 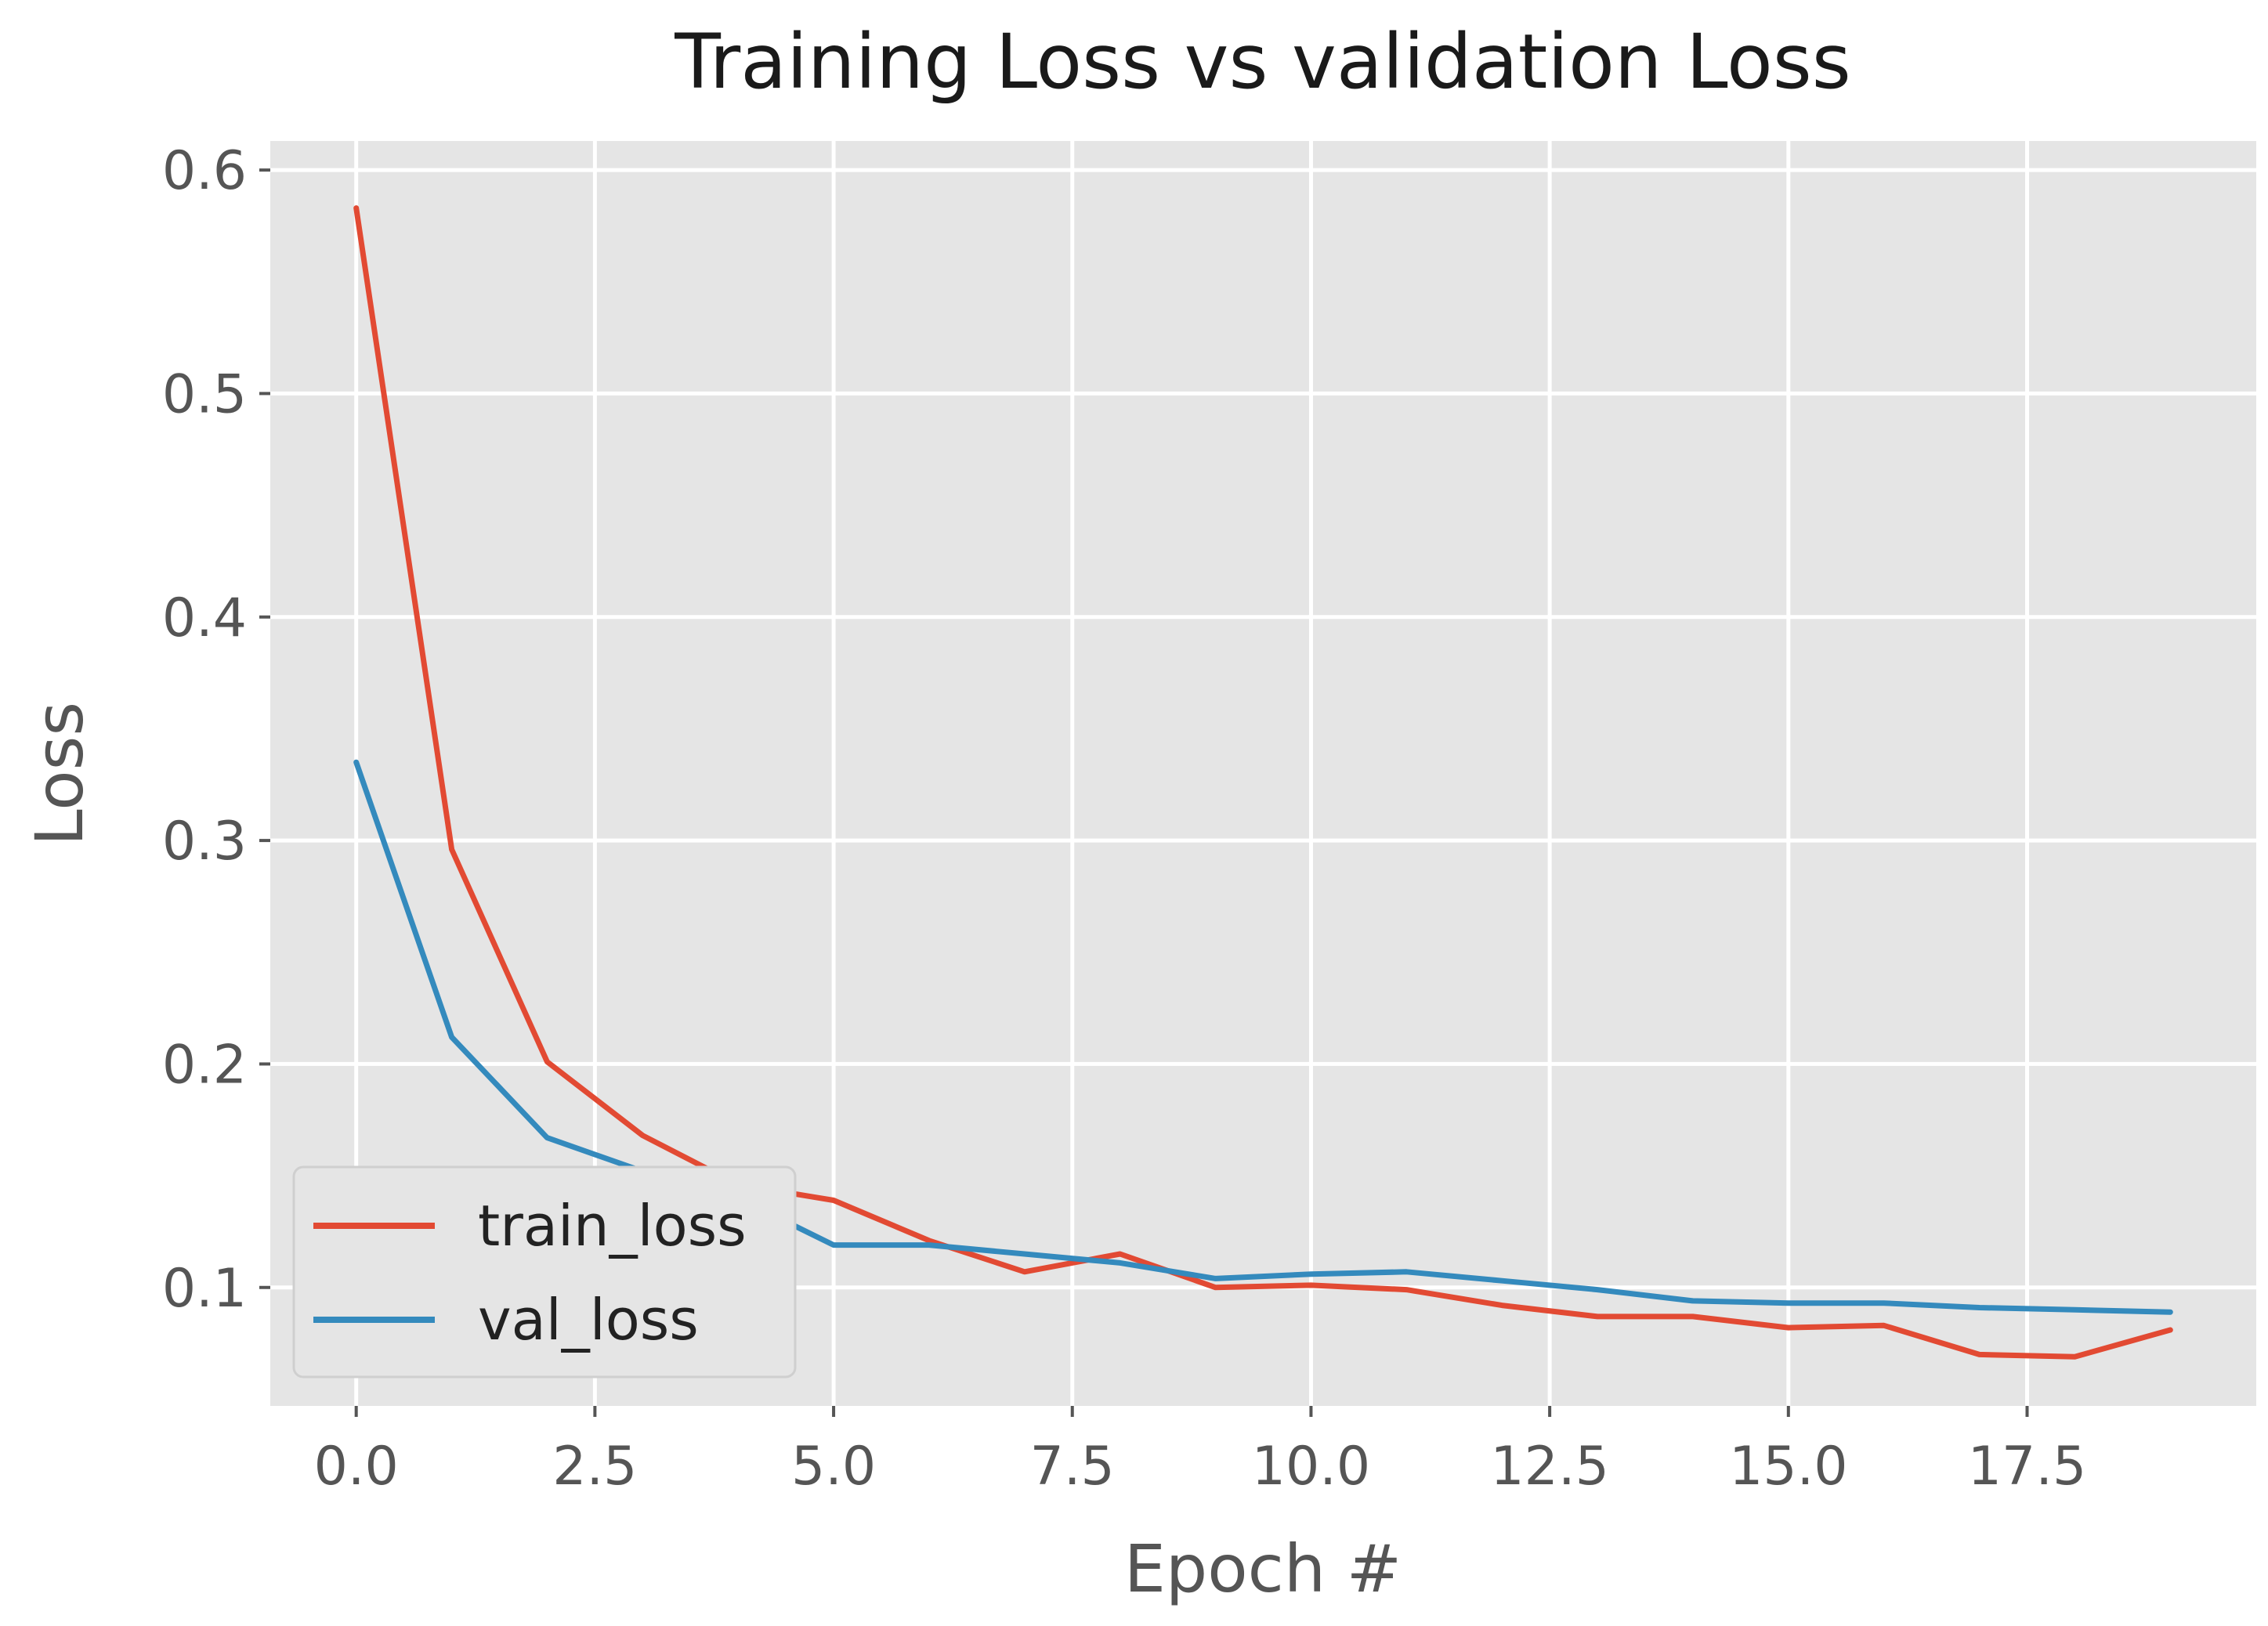 I want to click on x-axis-label: Epoch #, so click(x=1263, y=1569).